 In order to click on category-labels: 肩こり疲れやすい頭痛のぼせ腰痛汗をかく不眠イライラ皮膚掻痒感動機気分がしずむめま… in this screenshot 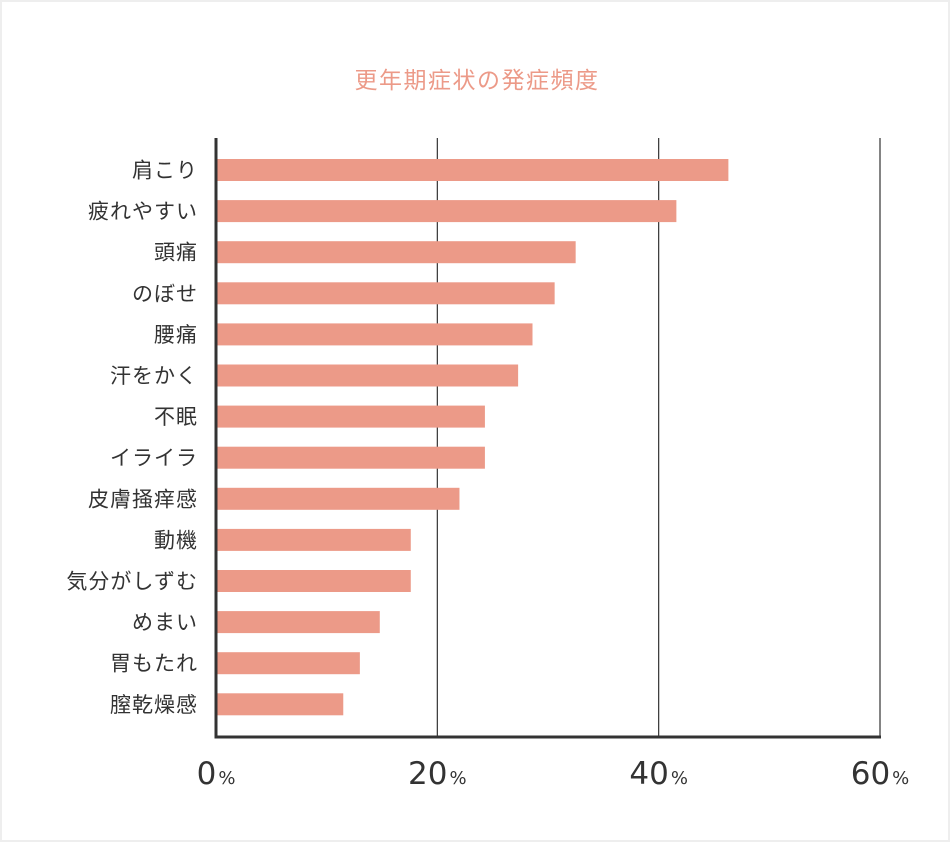, I will do `click(132, 438)`.